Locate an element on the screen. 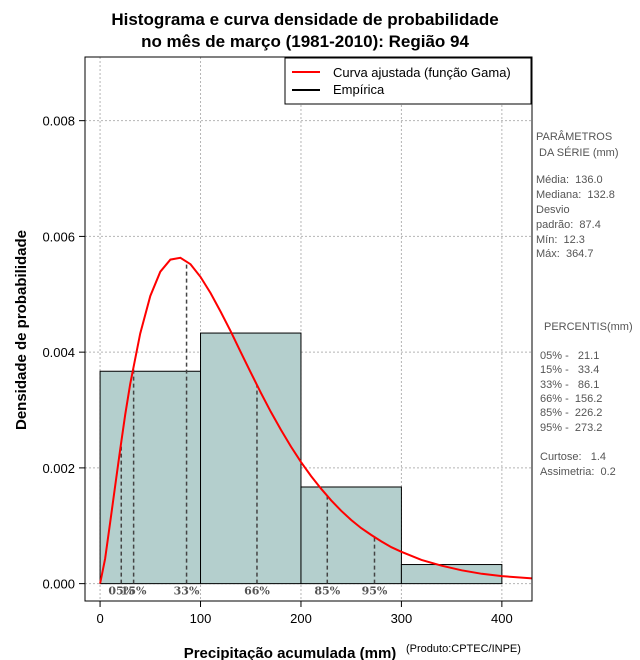 This screenshot has height=660, width=640. percentile-15: 15% - 33.4 is located at coordinates (569, 370).